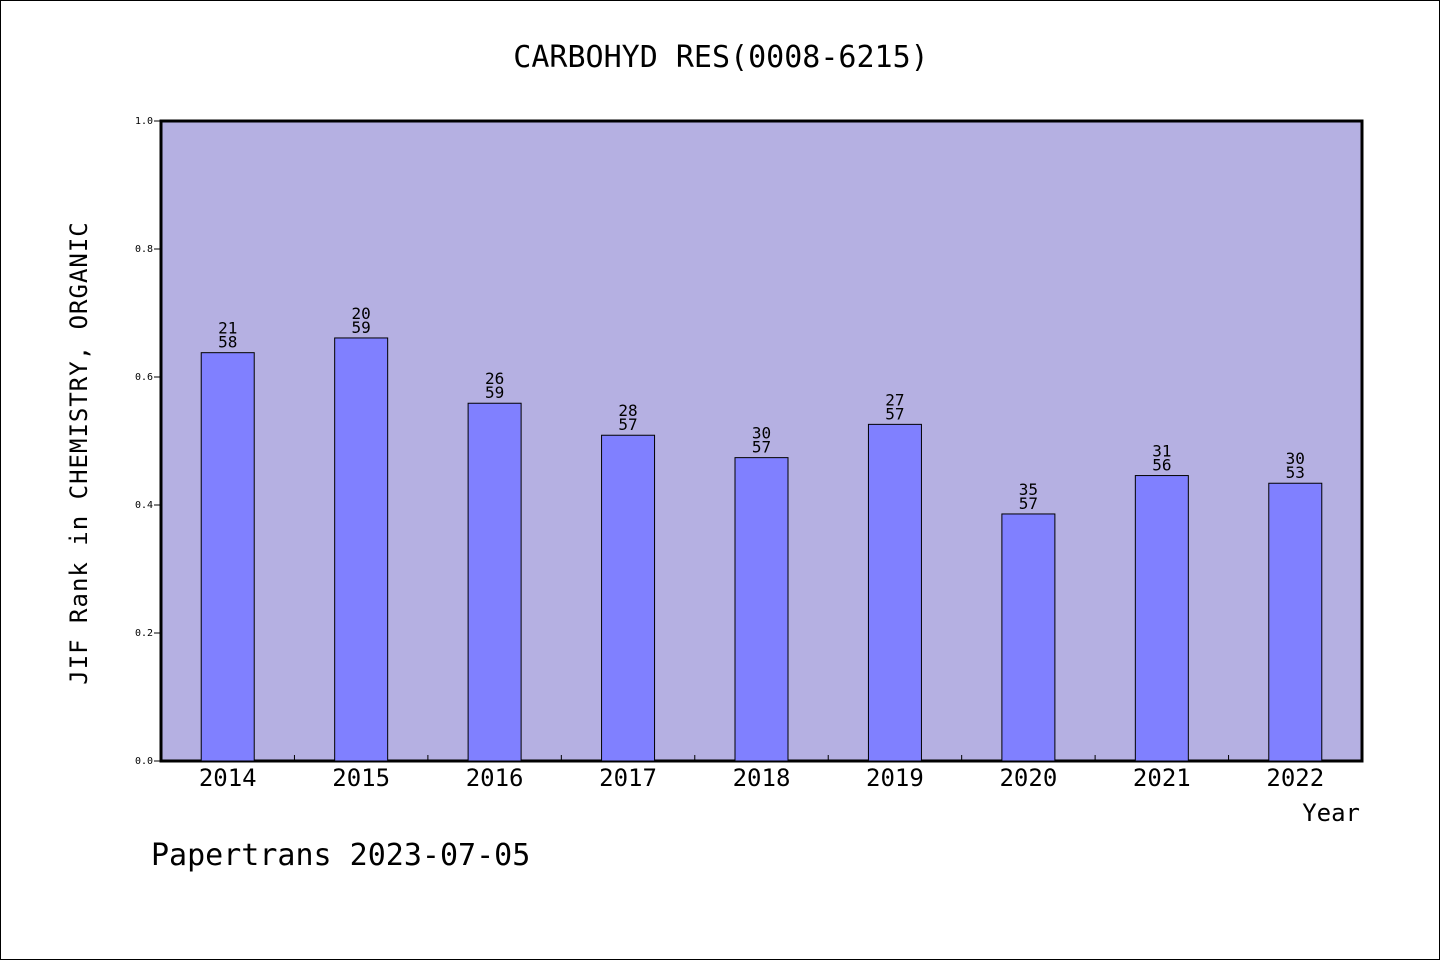 The height and width of the screenshot is (961, 1440). What do you see at coordinates (761, 609) in the screenshot?
I see `bar-2018` at bounding box center [761, 609].